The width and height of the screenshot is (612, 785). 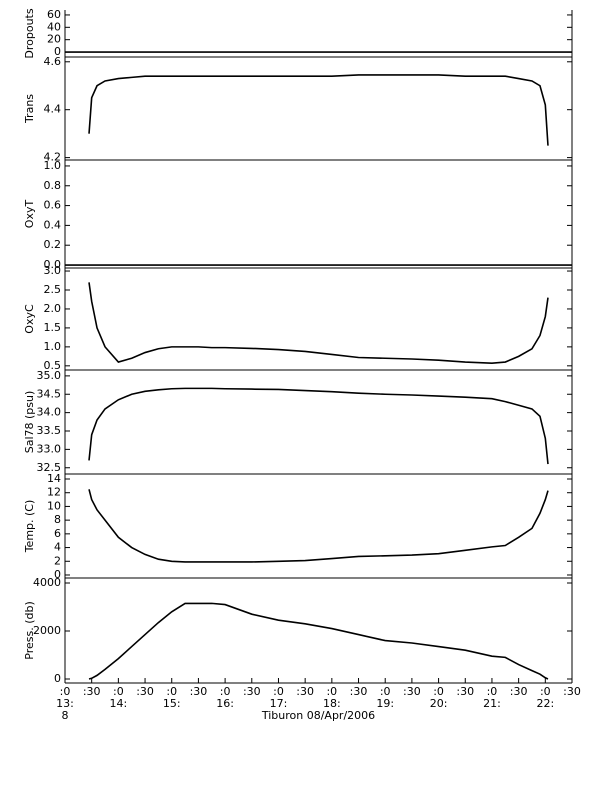 What do you see at coordinates (29, 630) in the screenshot?
I see `y-axis-label: Press. (db)` at bounding box center [29, 630].